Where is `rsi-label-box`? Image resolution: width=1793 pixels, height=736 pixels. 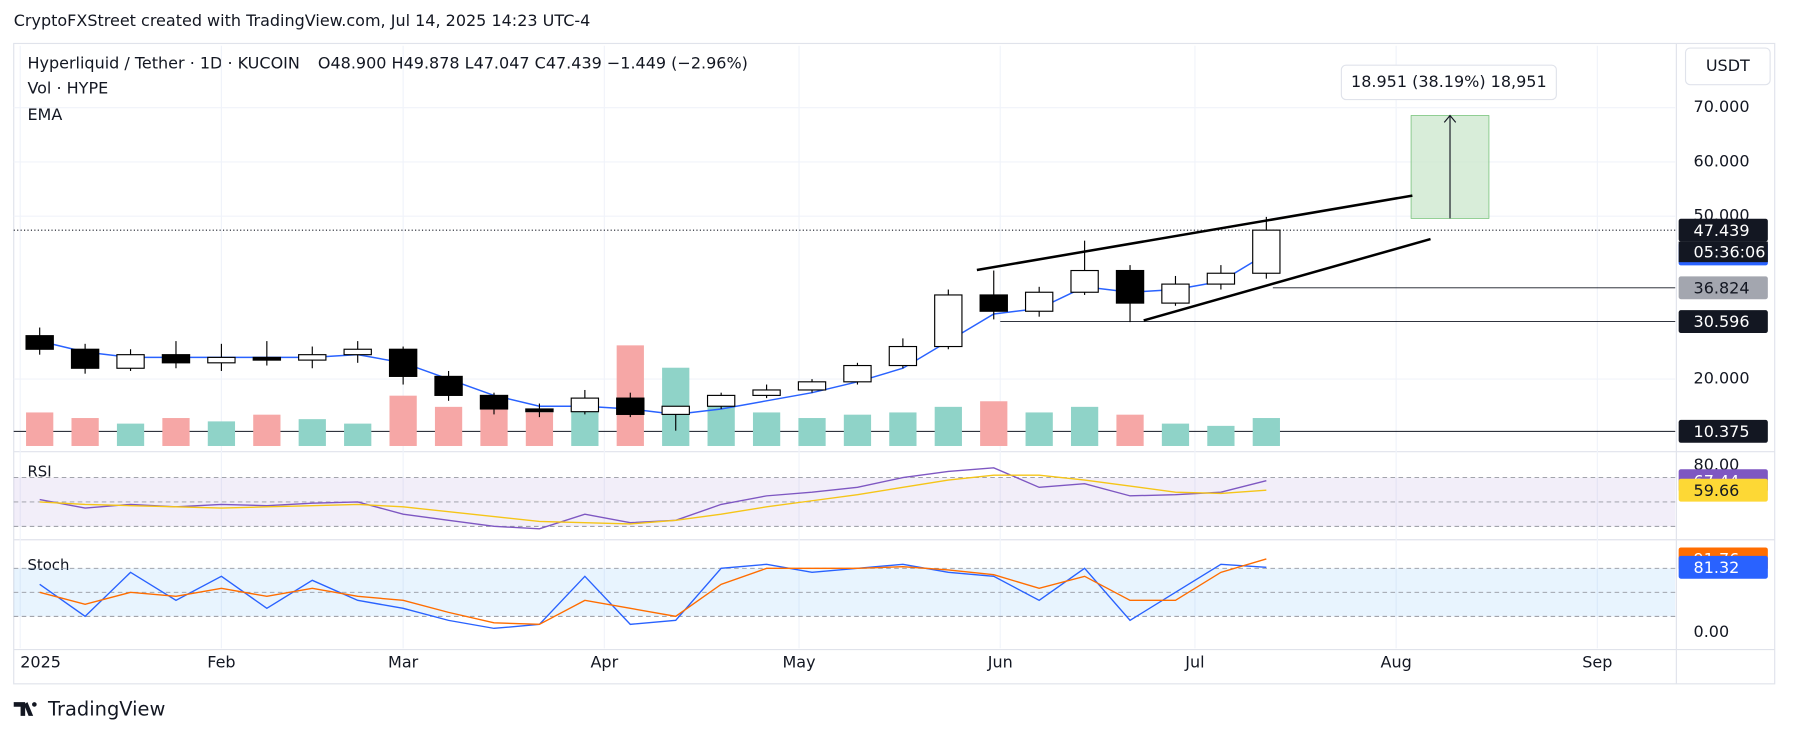
rsi-label-box is located at coordinates (1723, 490).